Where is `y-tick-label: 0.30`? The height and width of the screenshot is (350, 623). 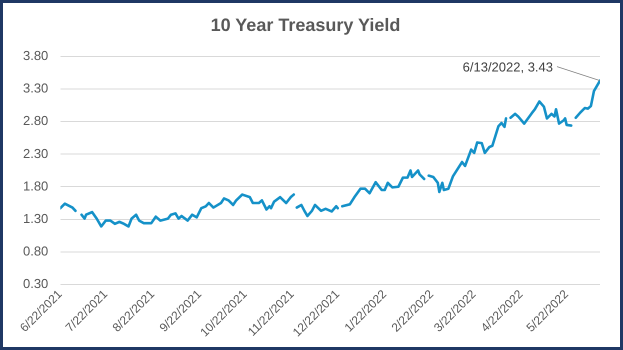 y-tick-label: 0.30 is located at coordinates (35, 283).